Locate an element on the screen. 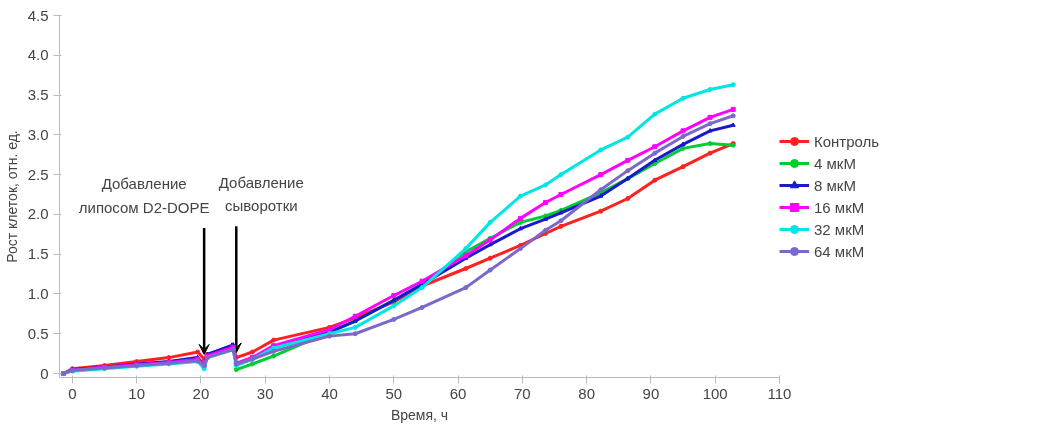 The image size is (1043, 439). x-tick-label: 20 is located at coordinates (201, 393).